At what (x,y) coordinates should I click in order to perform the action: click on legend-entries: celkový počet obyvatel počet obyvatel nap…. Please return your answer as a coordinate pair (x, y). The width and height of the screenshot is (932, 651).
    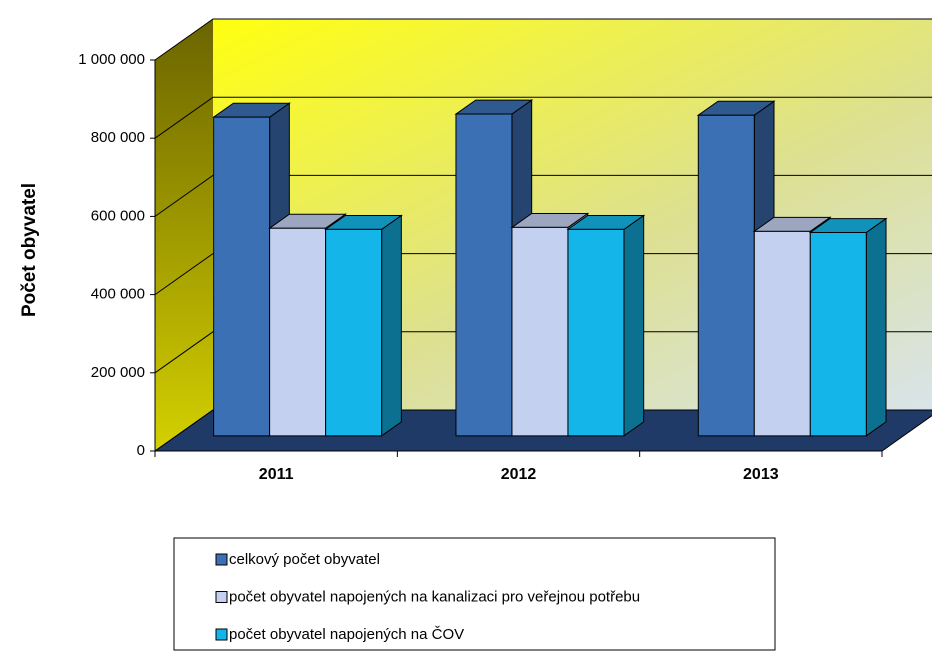
    Looking at the image, I should click on (427, 597).